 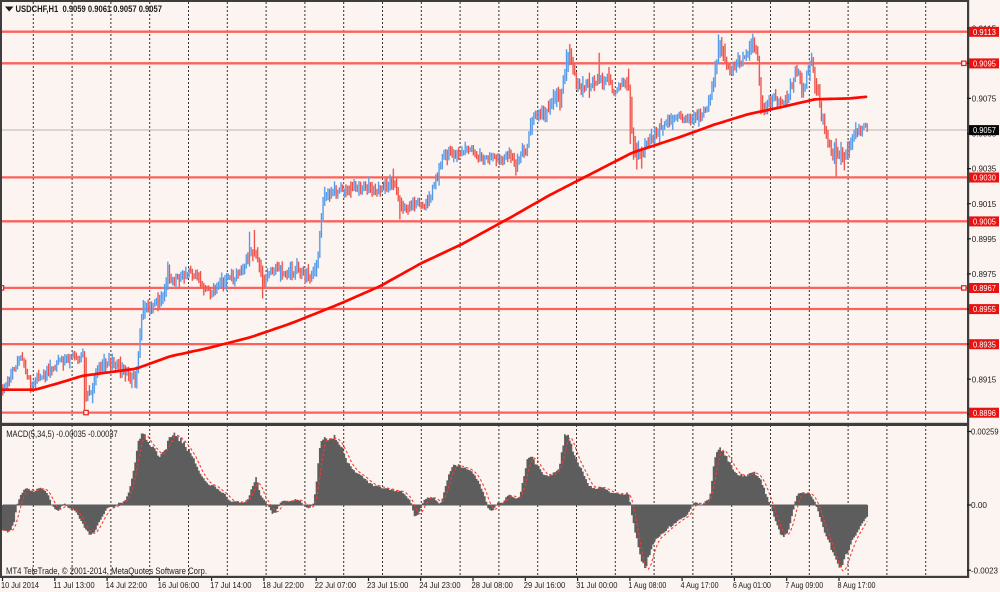 I want to click on svg-text: 22 Jul 07:00, so click(x=336, y=585).